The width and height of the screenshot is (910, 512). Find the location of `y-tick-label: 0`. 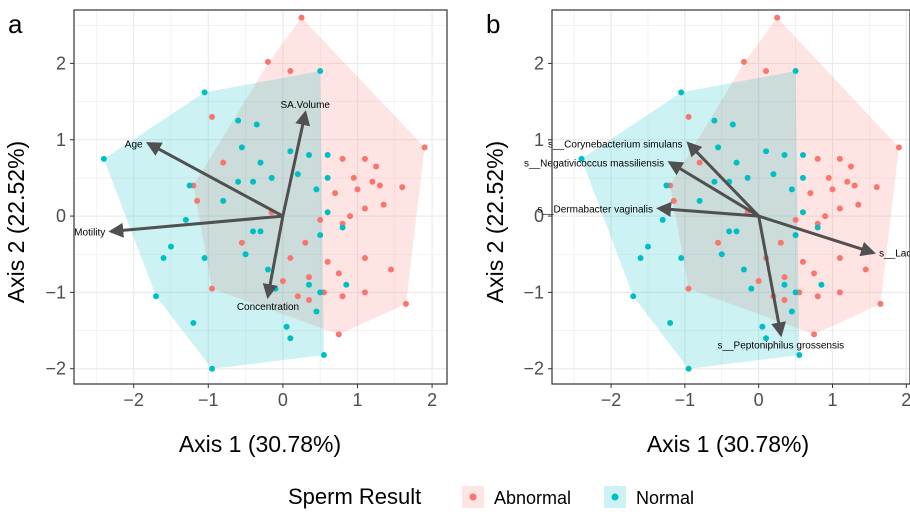

y-tick-label: 0 is located at coordinates (61, 216).